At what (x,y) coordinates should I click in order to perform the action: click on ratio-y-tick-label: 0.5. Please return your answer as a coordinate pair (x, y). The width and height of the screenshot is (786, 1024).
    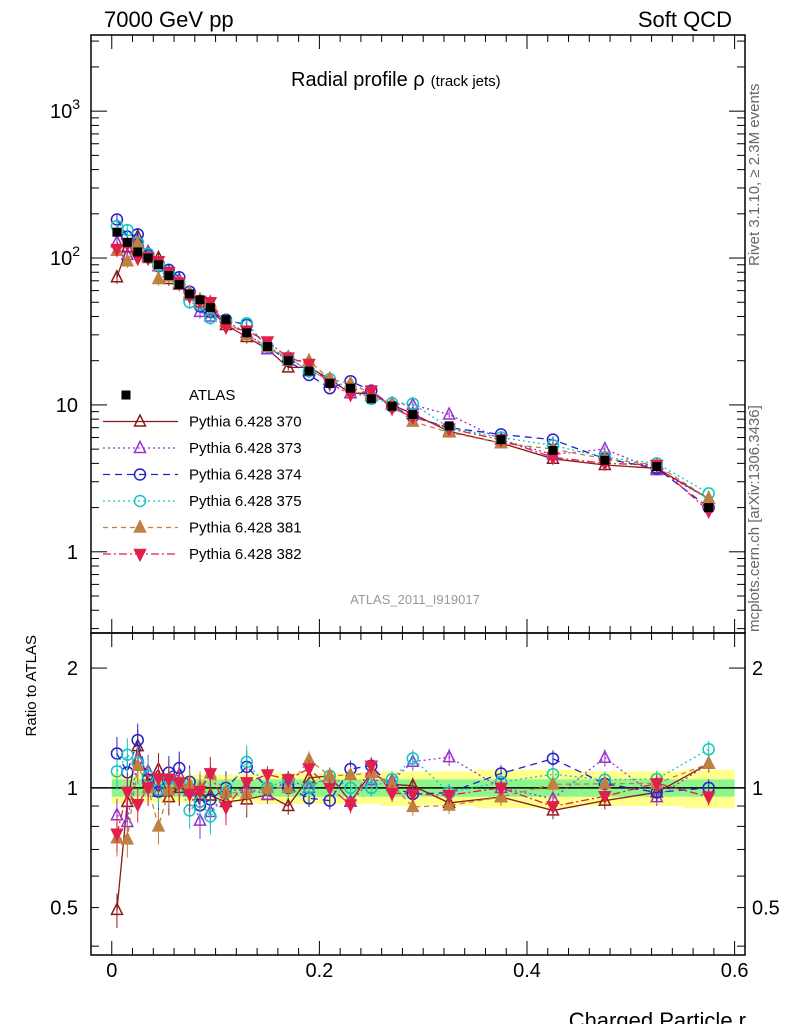
    Looking at the image, I should click on (64, 909).